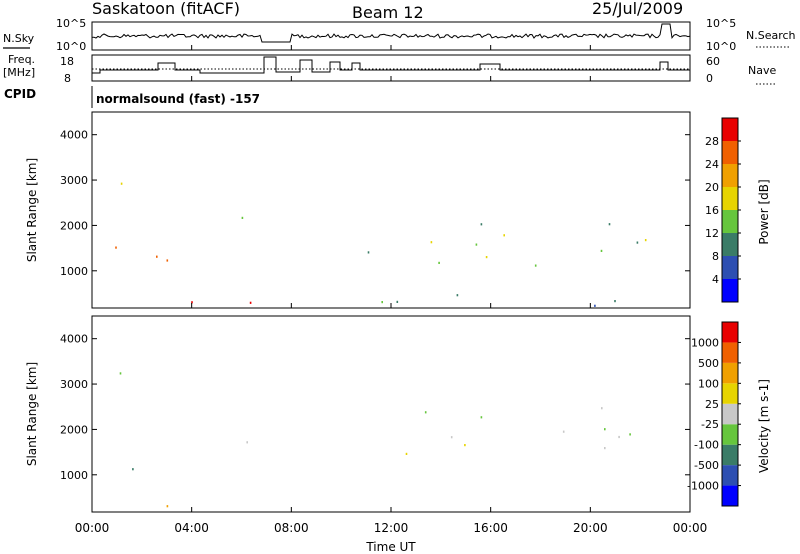  Describe the element at coordinates (764, 211) in the screenshot. I see `power-colorbar-label: Power [dB]` at that location.